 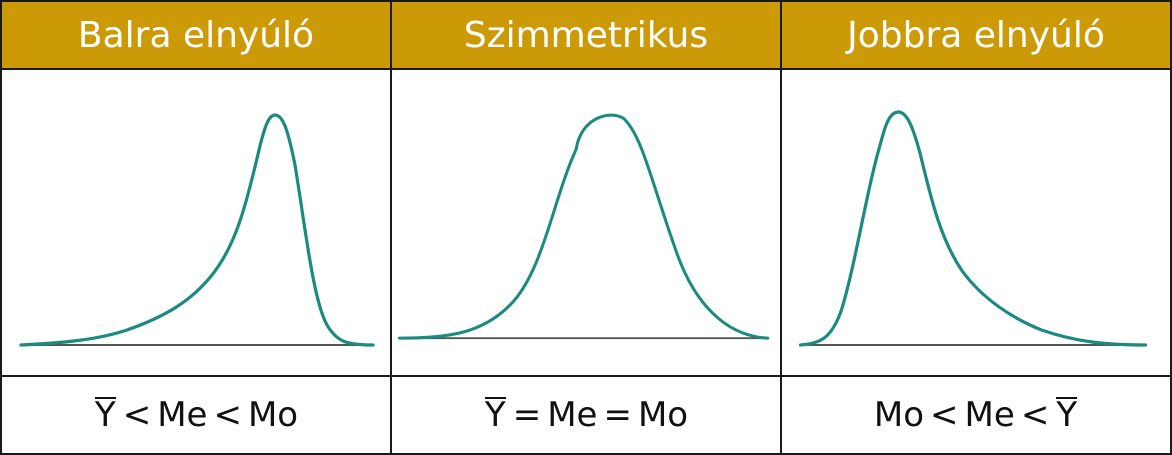 I want to click on header-left-skewed: Balra elnyúló, so click(x=196, y=35).